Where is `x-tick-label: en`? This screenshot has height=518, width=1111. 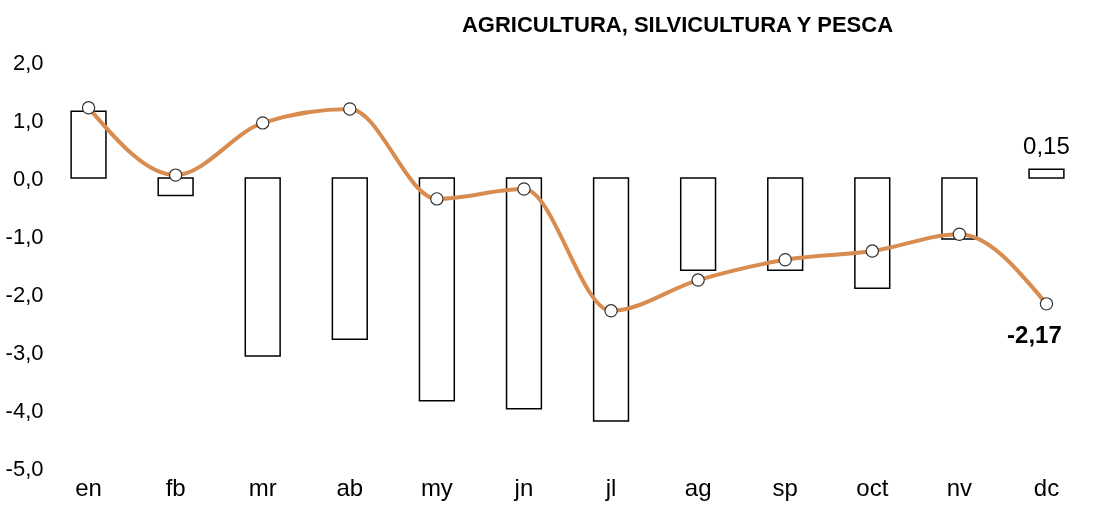
x-tick-label: en is located at coordinates (88, 487).